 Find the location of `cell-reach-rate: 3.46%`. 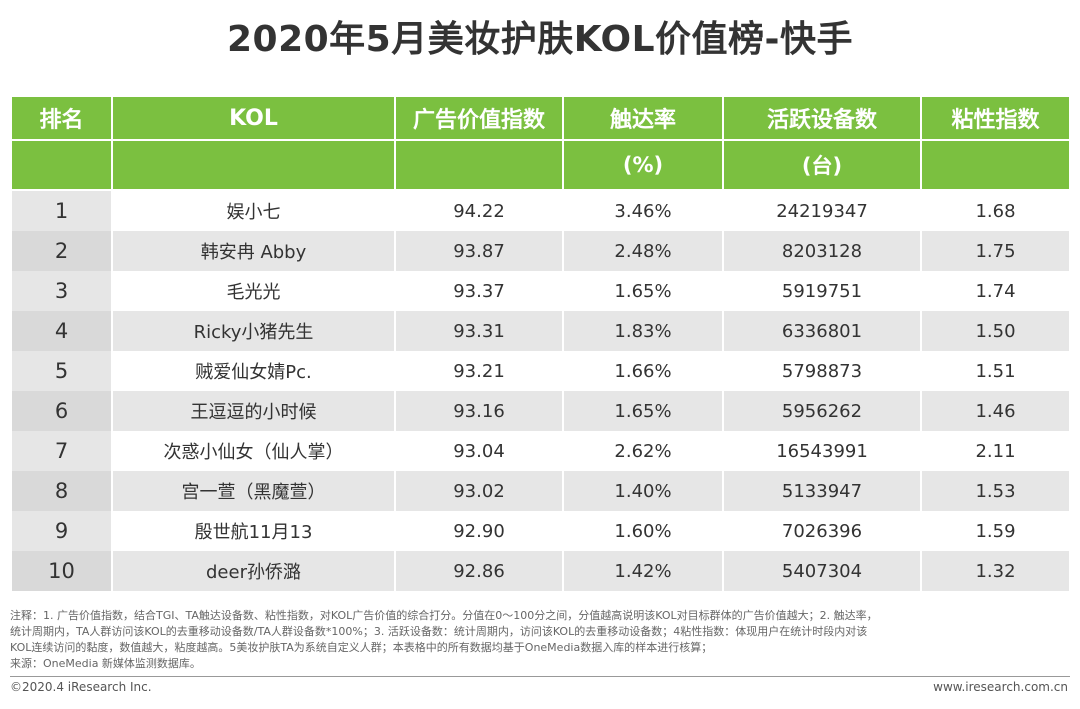

cell-reach-rate: 3.46% is located at coordinates (643, 210).